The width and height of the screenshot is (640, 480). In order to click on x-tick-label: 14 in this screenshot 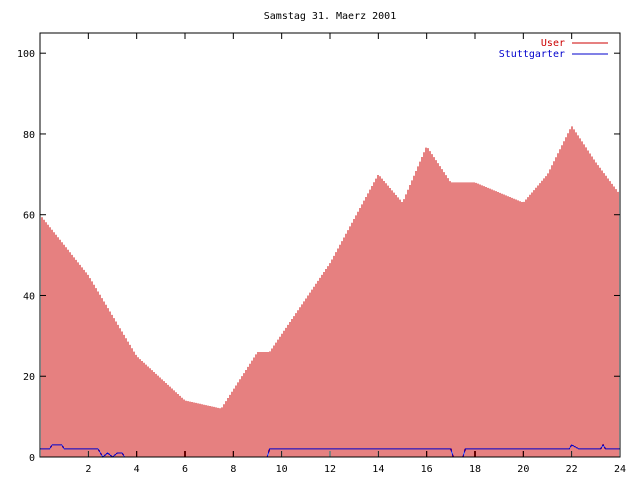, I will do `click(378, 469)`.